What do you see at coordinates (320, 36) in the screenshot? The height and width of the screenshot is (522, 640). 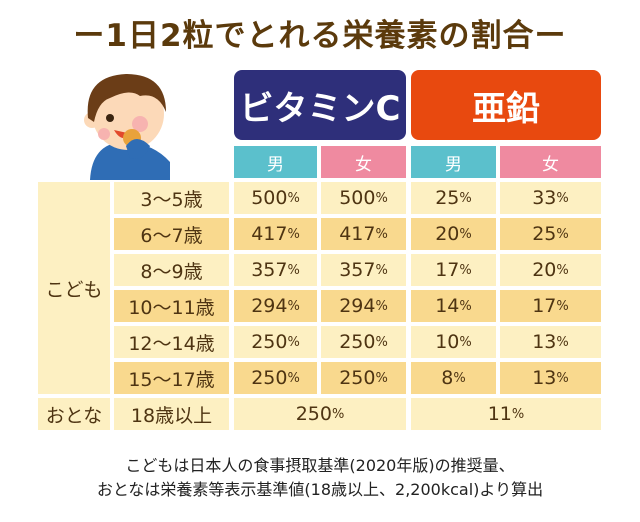 I see `page-title: ー1日2粒でとれる栄養素の割合ー` at bounding box center [320, 36].